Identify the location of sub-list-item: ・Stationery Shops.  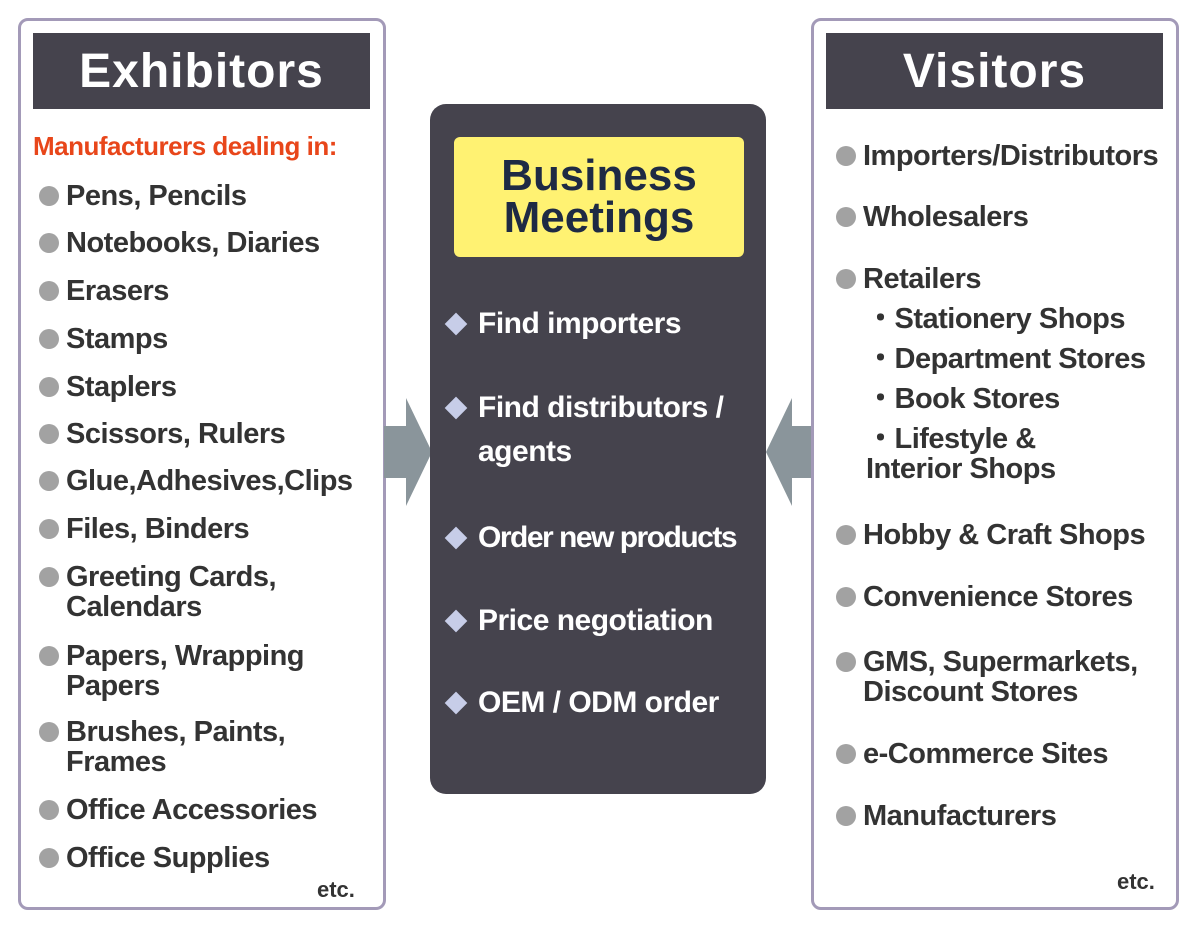
(996, 319).